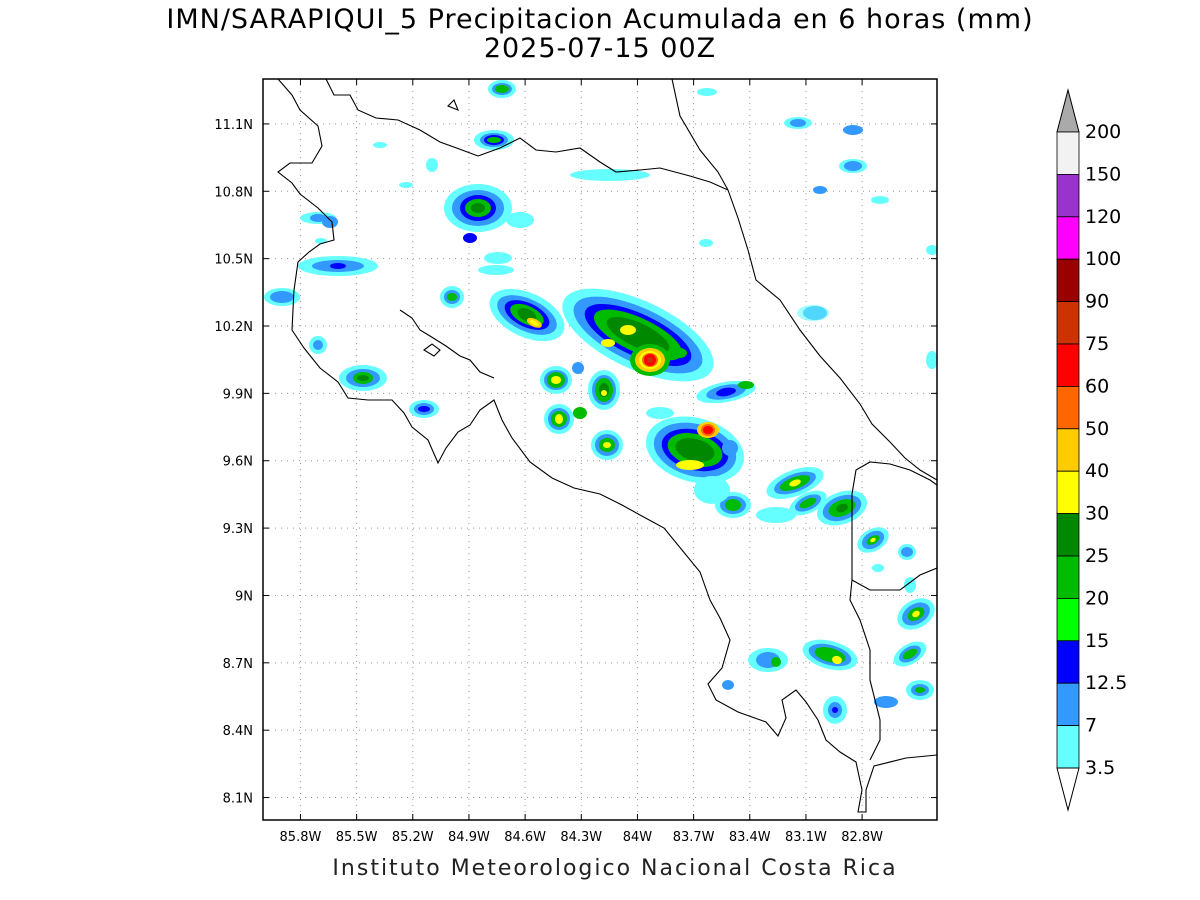  Describe the element at coordinates (238, 731) in the screenshot. I see `lat-tick-label: 8.4N` at that location.